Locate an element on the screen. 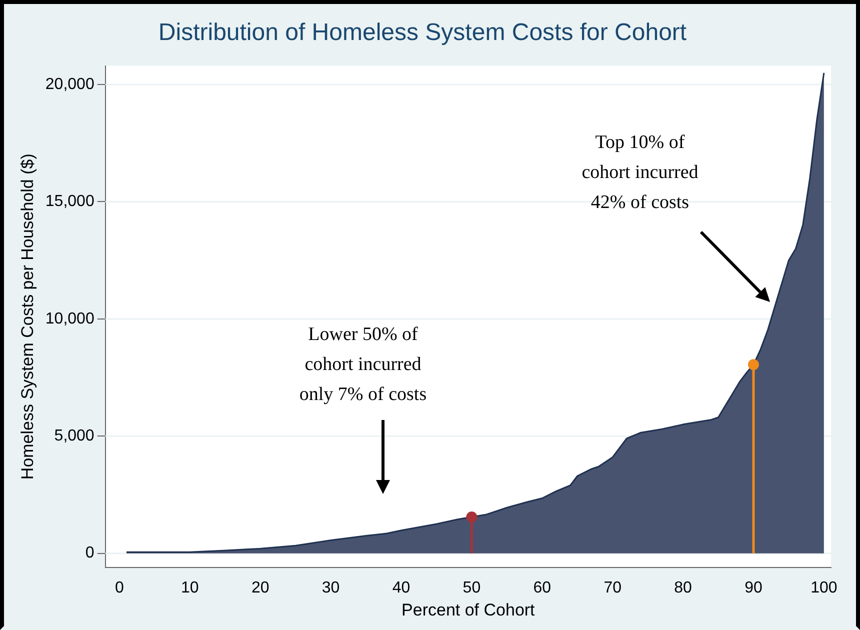  x-tick-label: 20 is located at coordinates (260, 587).